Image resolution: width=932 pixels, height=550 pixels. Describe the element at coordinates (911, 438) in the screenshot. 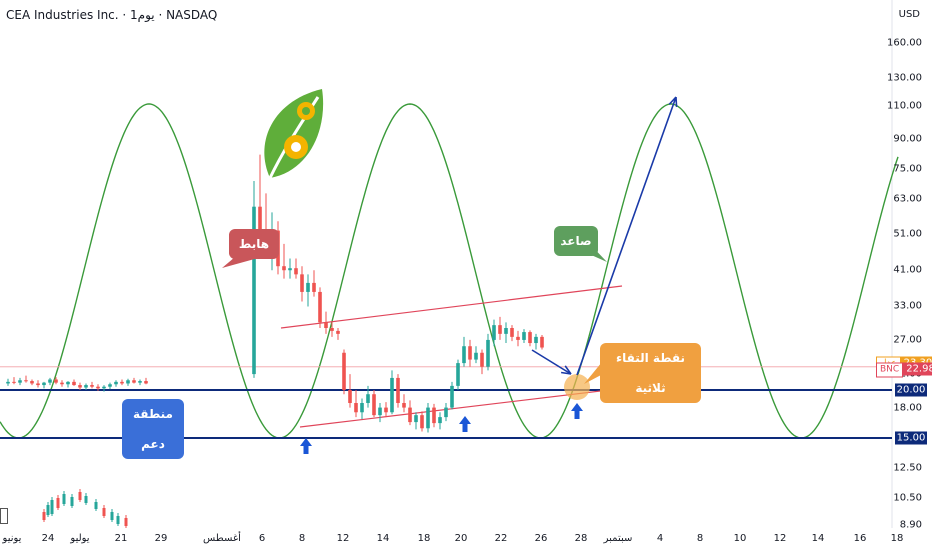

I see `level-badge: 15.00` at that location.